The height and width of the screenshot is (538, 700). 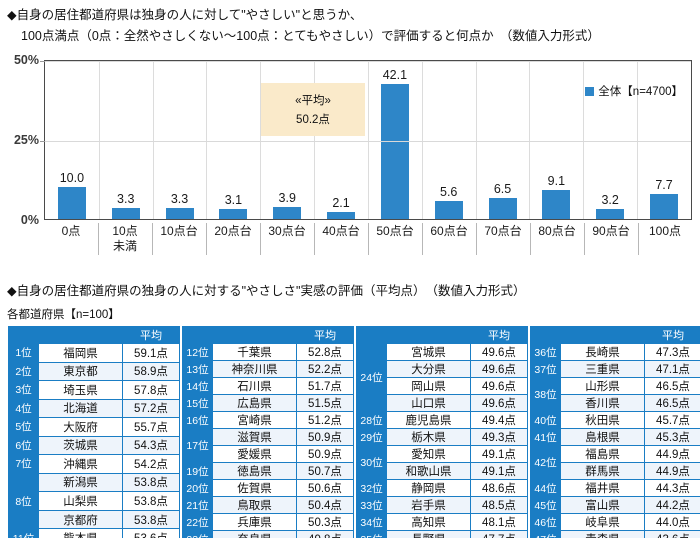 What do you see at coordinates (254, 420) in the screenshot?
I see `prefecture-name-cell: 宮崎県` at bounding box center [254, 420].